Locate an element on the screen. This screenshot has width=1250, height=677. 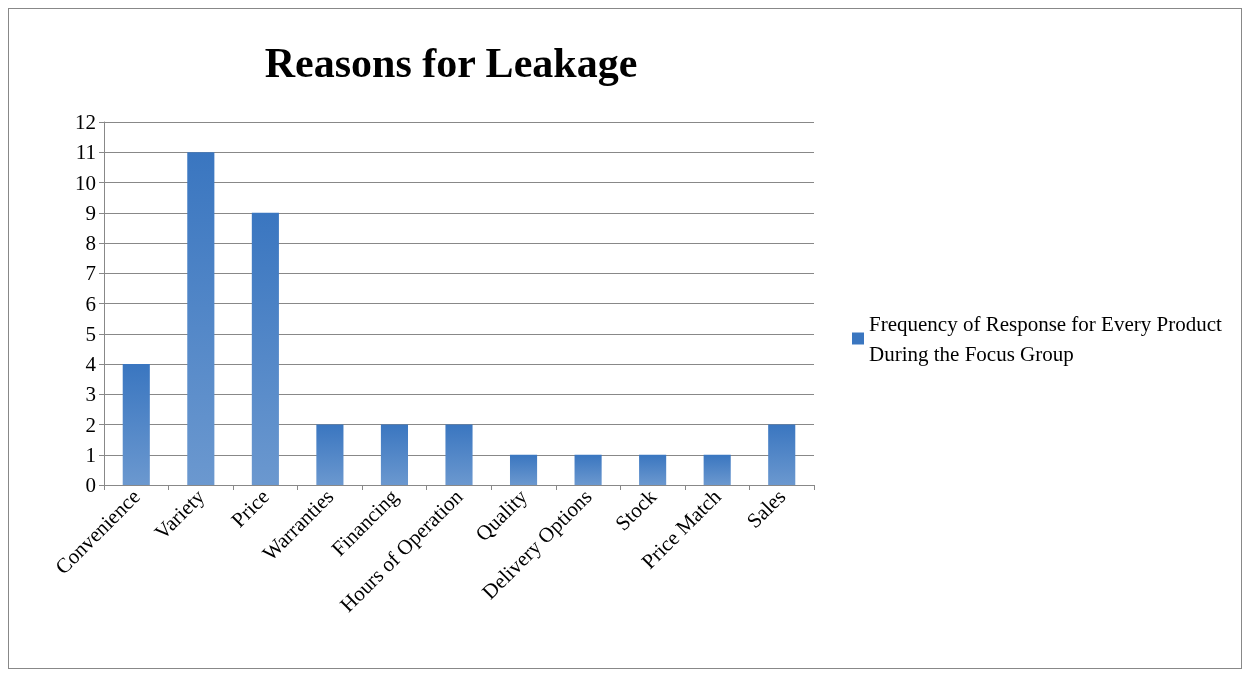
y-tick-label: 11 is located at coordinates (85, 152).